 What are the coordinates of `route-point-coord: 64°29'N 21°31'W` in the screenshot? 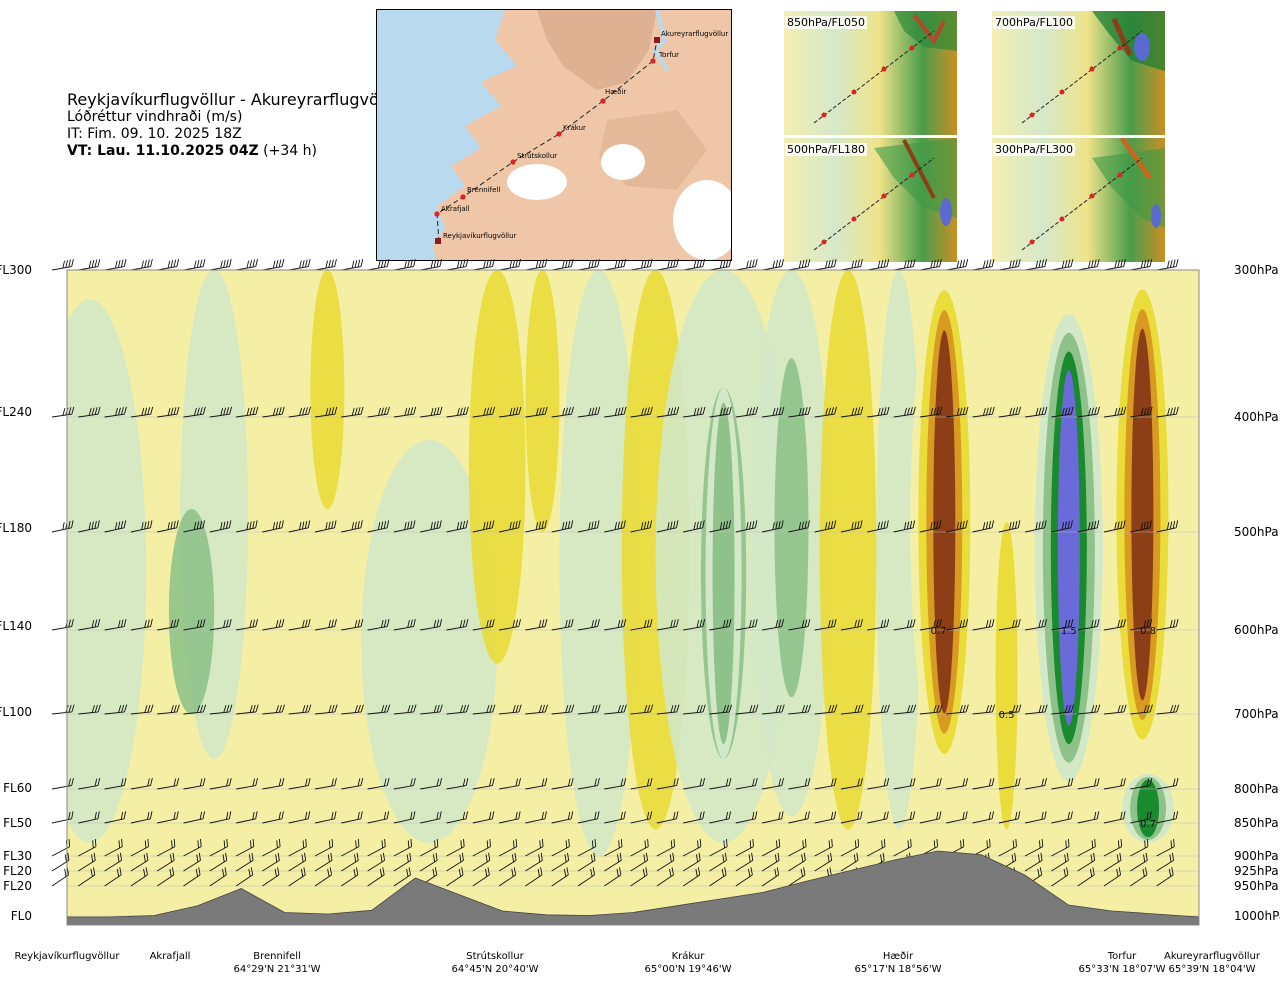 It's located at (277, 969).